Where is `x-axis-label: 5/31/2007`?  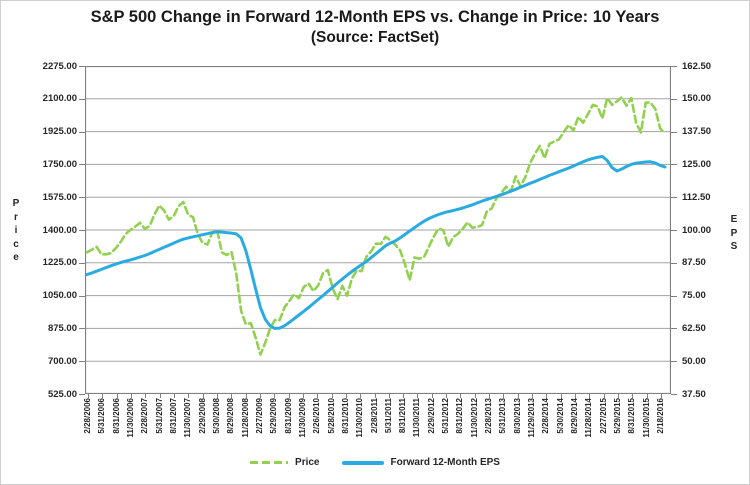
x-axis-label: 5/31/2007 is located at coordinates (159, 416).